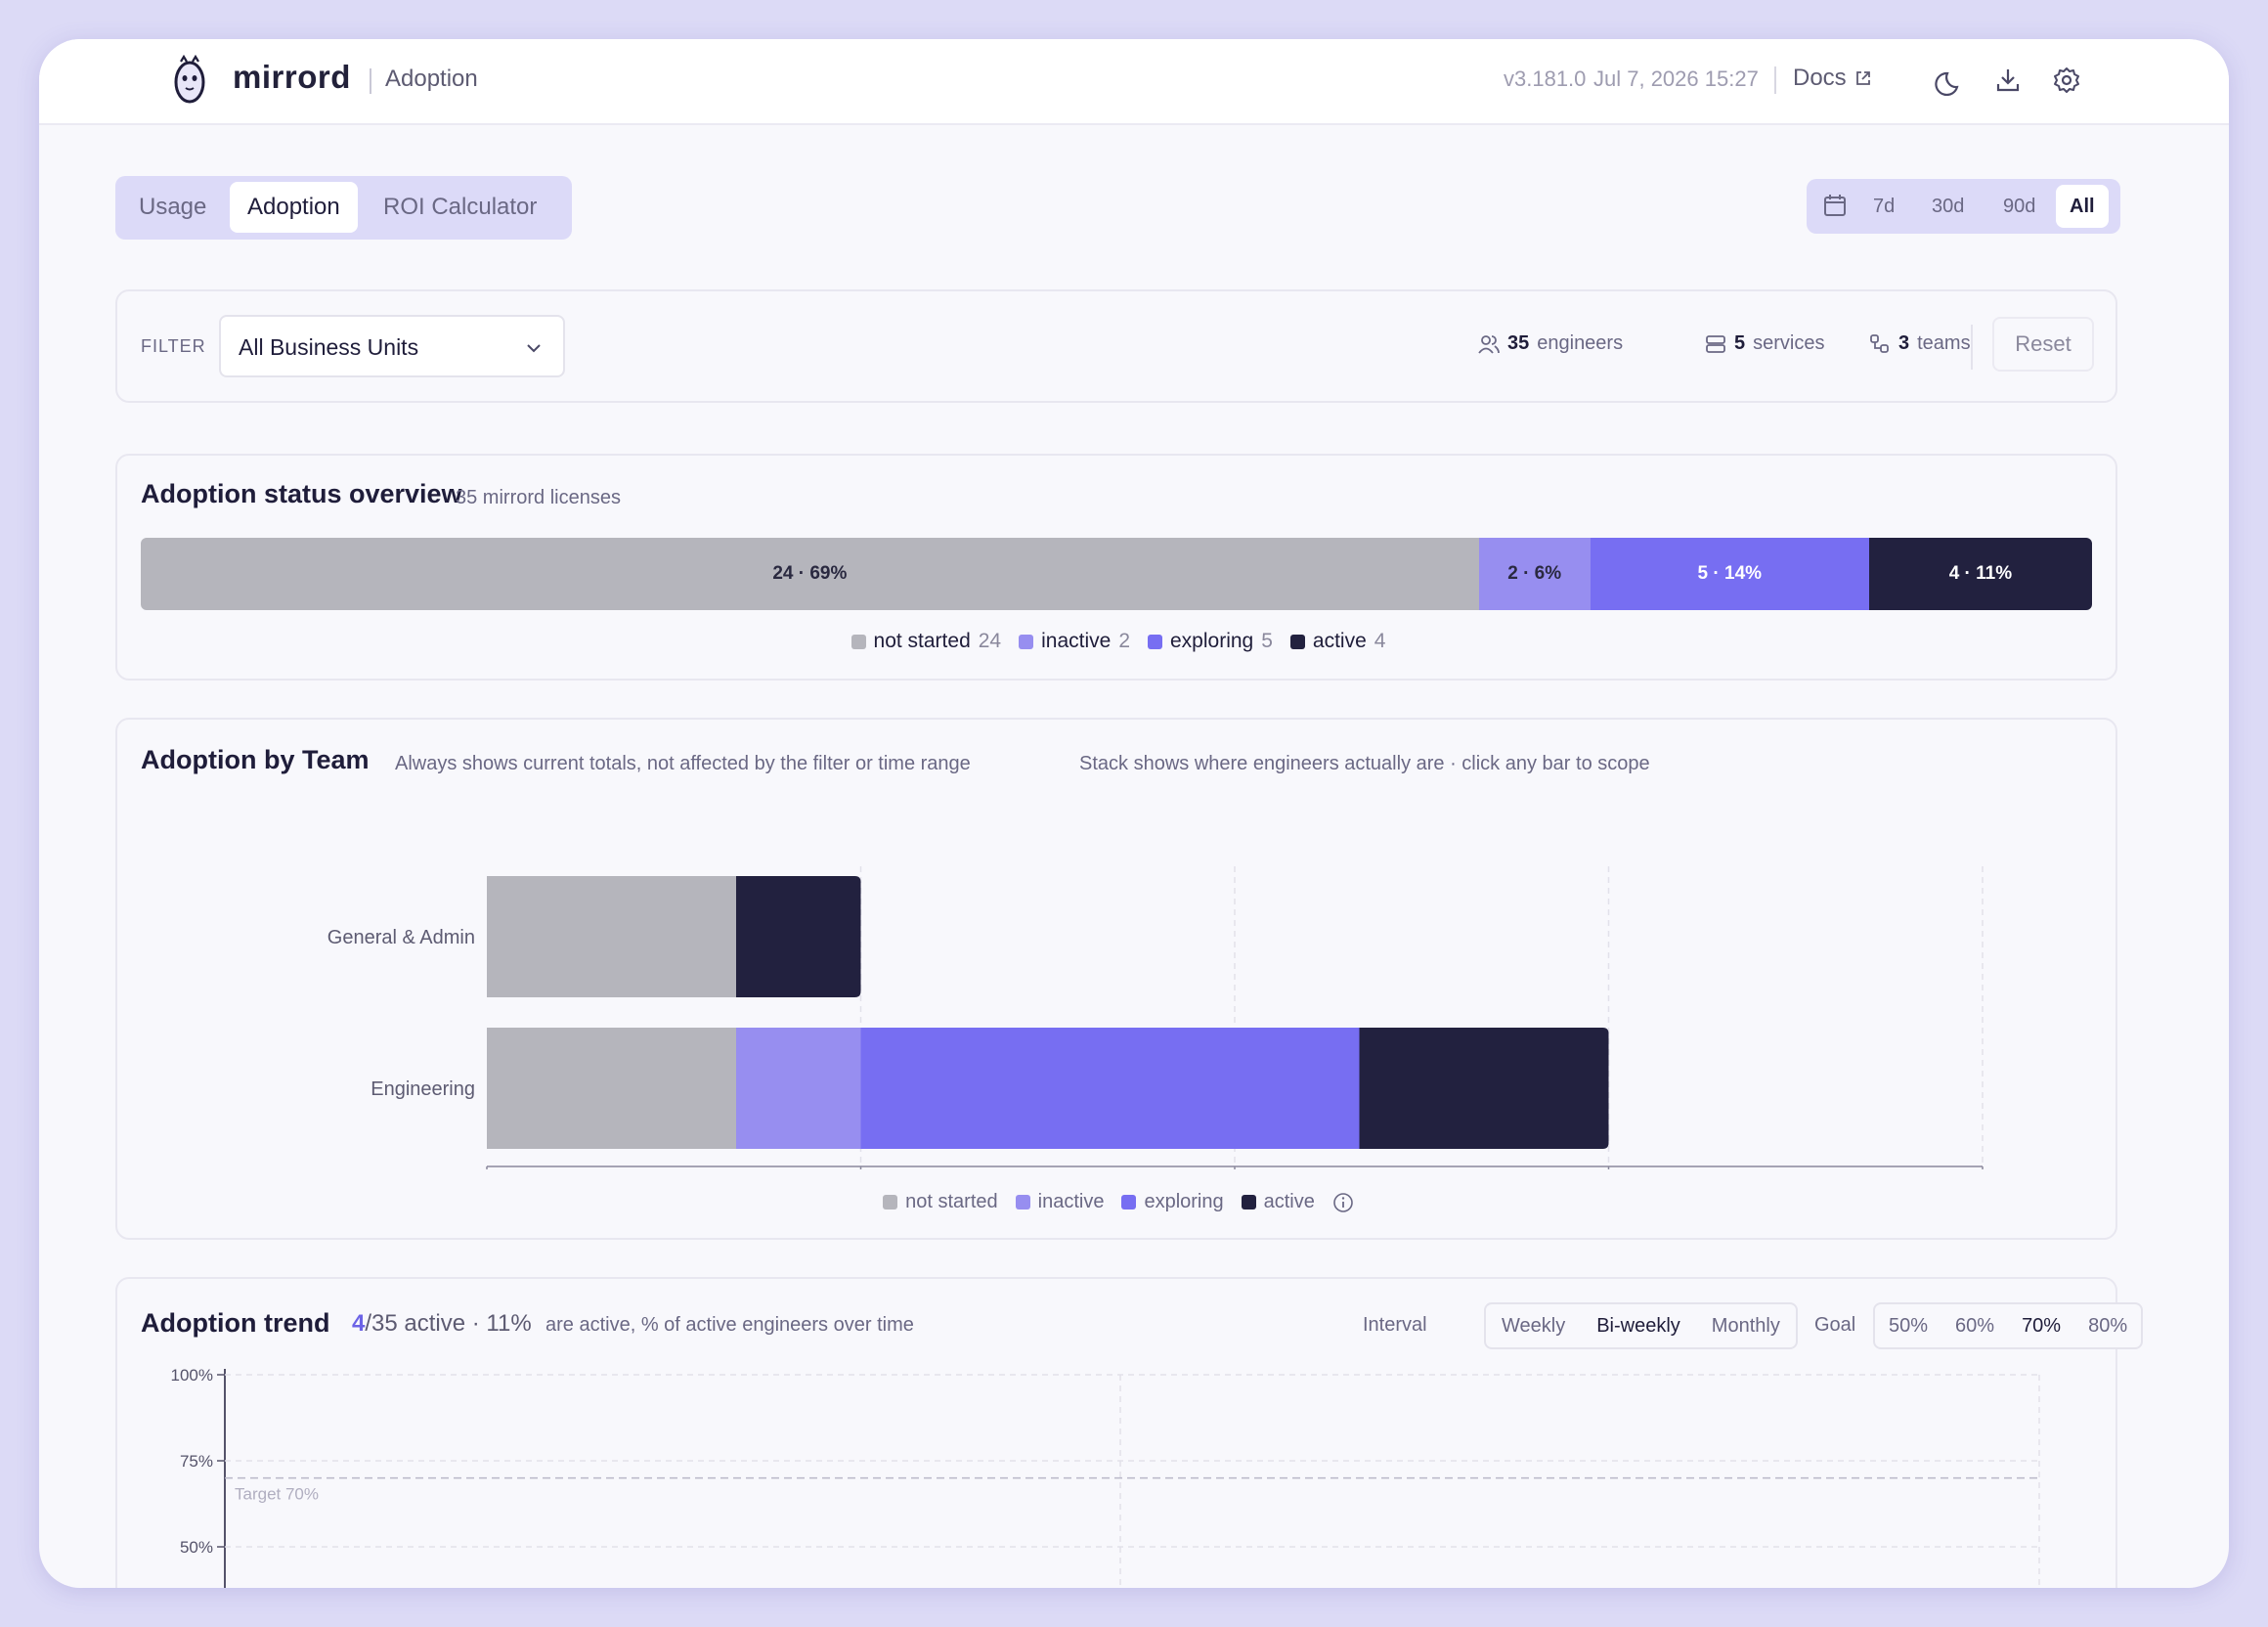 This screenshot has width=2268, height=1627. What do you see at coordinates (2042, 1326) in the screenshot?
I see `goal-70: 70%` at bounding box center [2042, 1326].